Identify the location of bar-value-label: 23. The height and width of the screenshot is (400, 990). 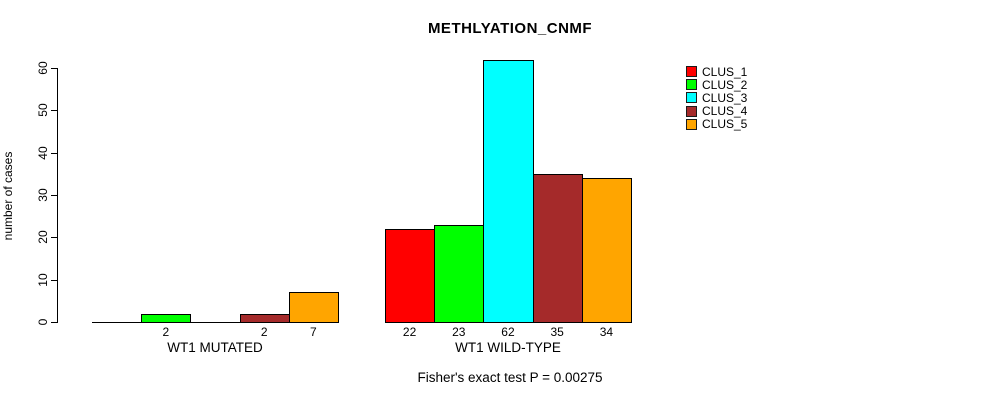
(459, 332).